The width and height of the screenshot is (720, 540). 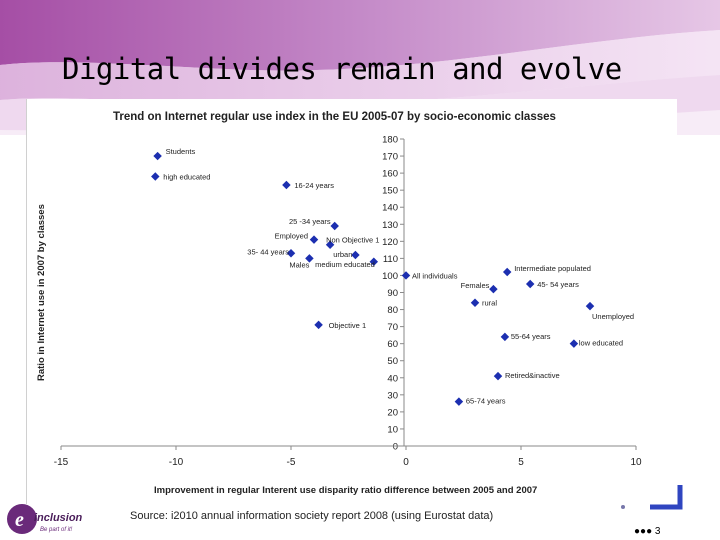 I want to click on data-point-label: low educated, so click(x=601, y=343).